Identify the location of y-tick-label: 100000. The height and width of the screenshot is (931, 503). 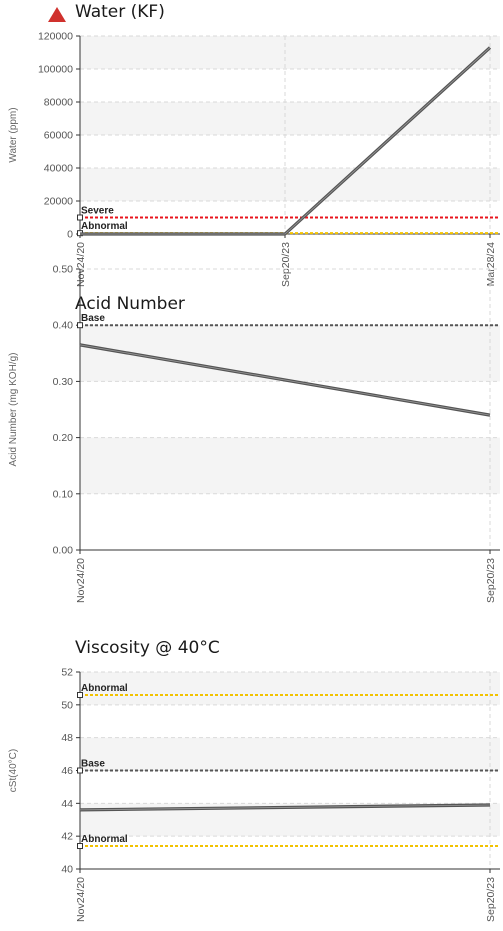
(55, 70).